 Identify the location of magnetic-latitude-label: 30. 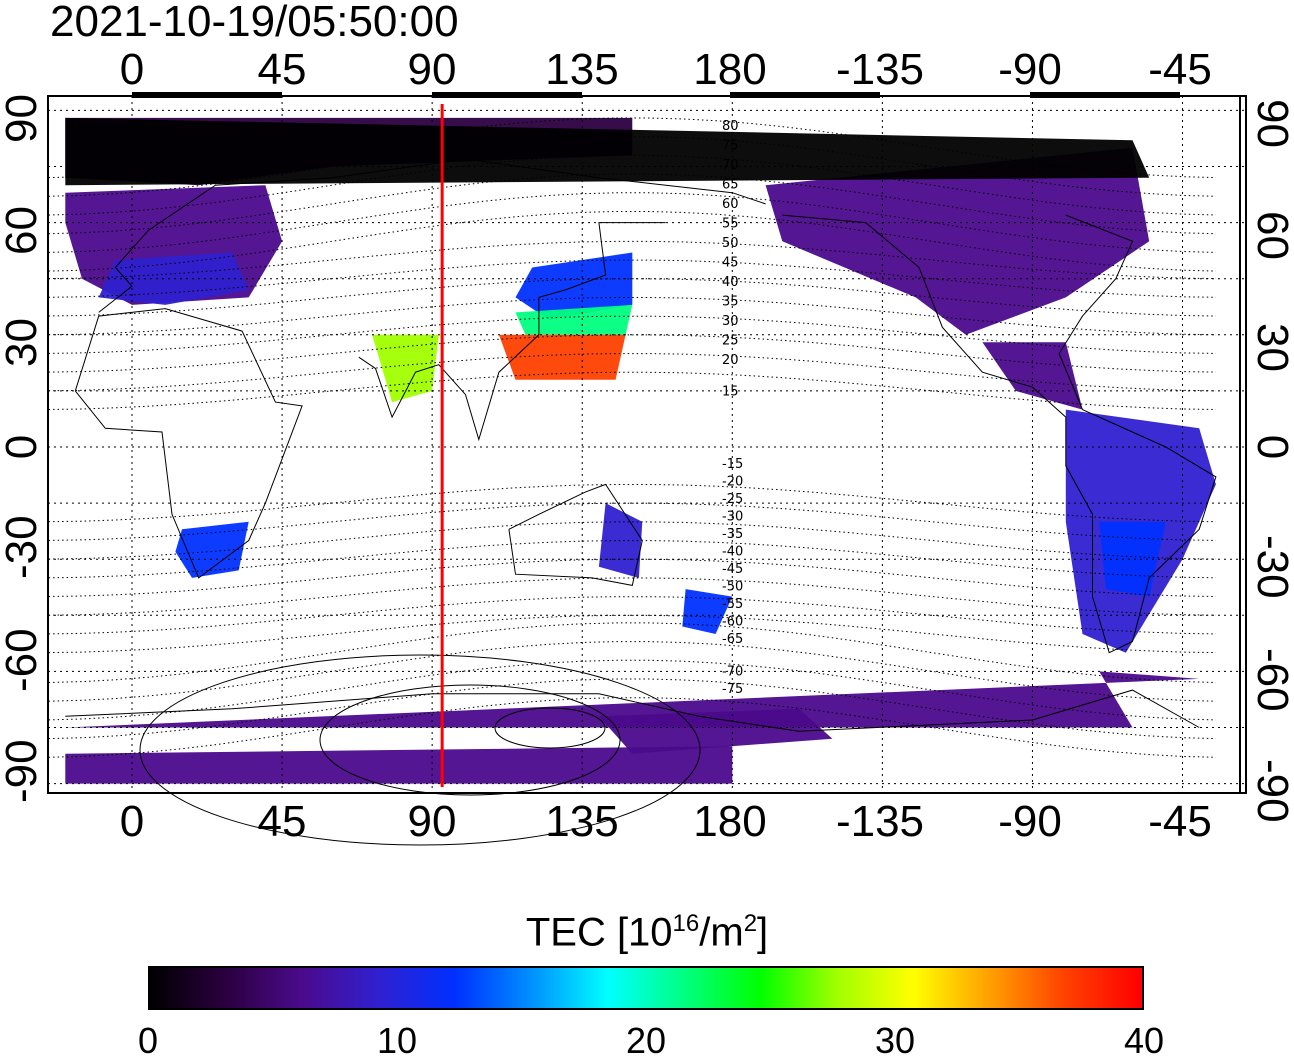
(730, 321).